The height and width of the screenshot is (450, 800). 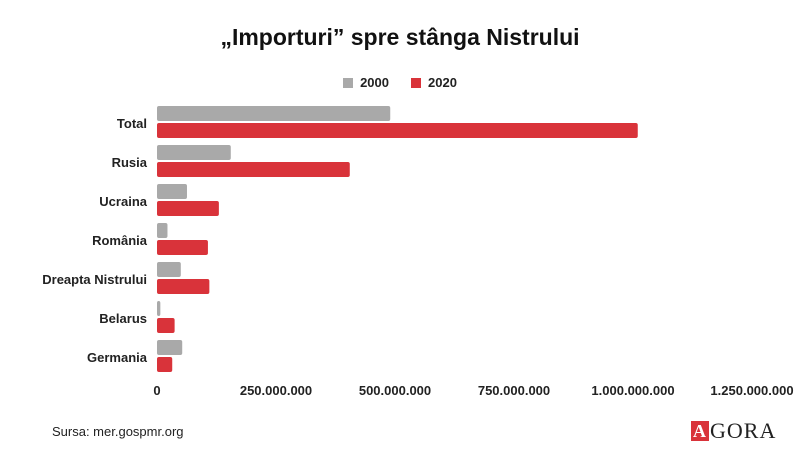 What do you see at coordinates (130, 162) in the screenshot?
I see `category-label: Rusia` at bounding box center [130, 162].